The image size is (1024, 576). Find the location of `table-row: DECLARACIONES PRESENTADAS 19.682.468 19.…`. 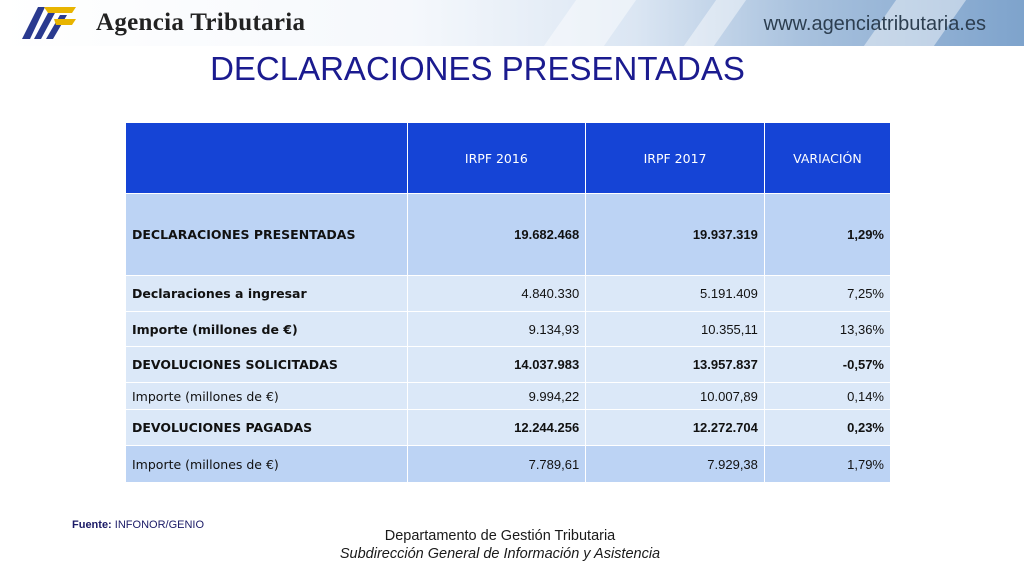

table-row: DECLARACIONES PRESENTADAS 19.682.468 19.… is located at coordinates (508, 234).